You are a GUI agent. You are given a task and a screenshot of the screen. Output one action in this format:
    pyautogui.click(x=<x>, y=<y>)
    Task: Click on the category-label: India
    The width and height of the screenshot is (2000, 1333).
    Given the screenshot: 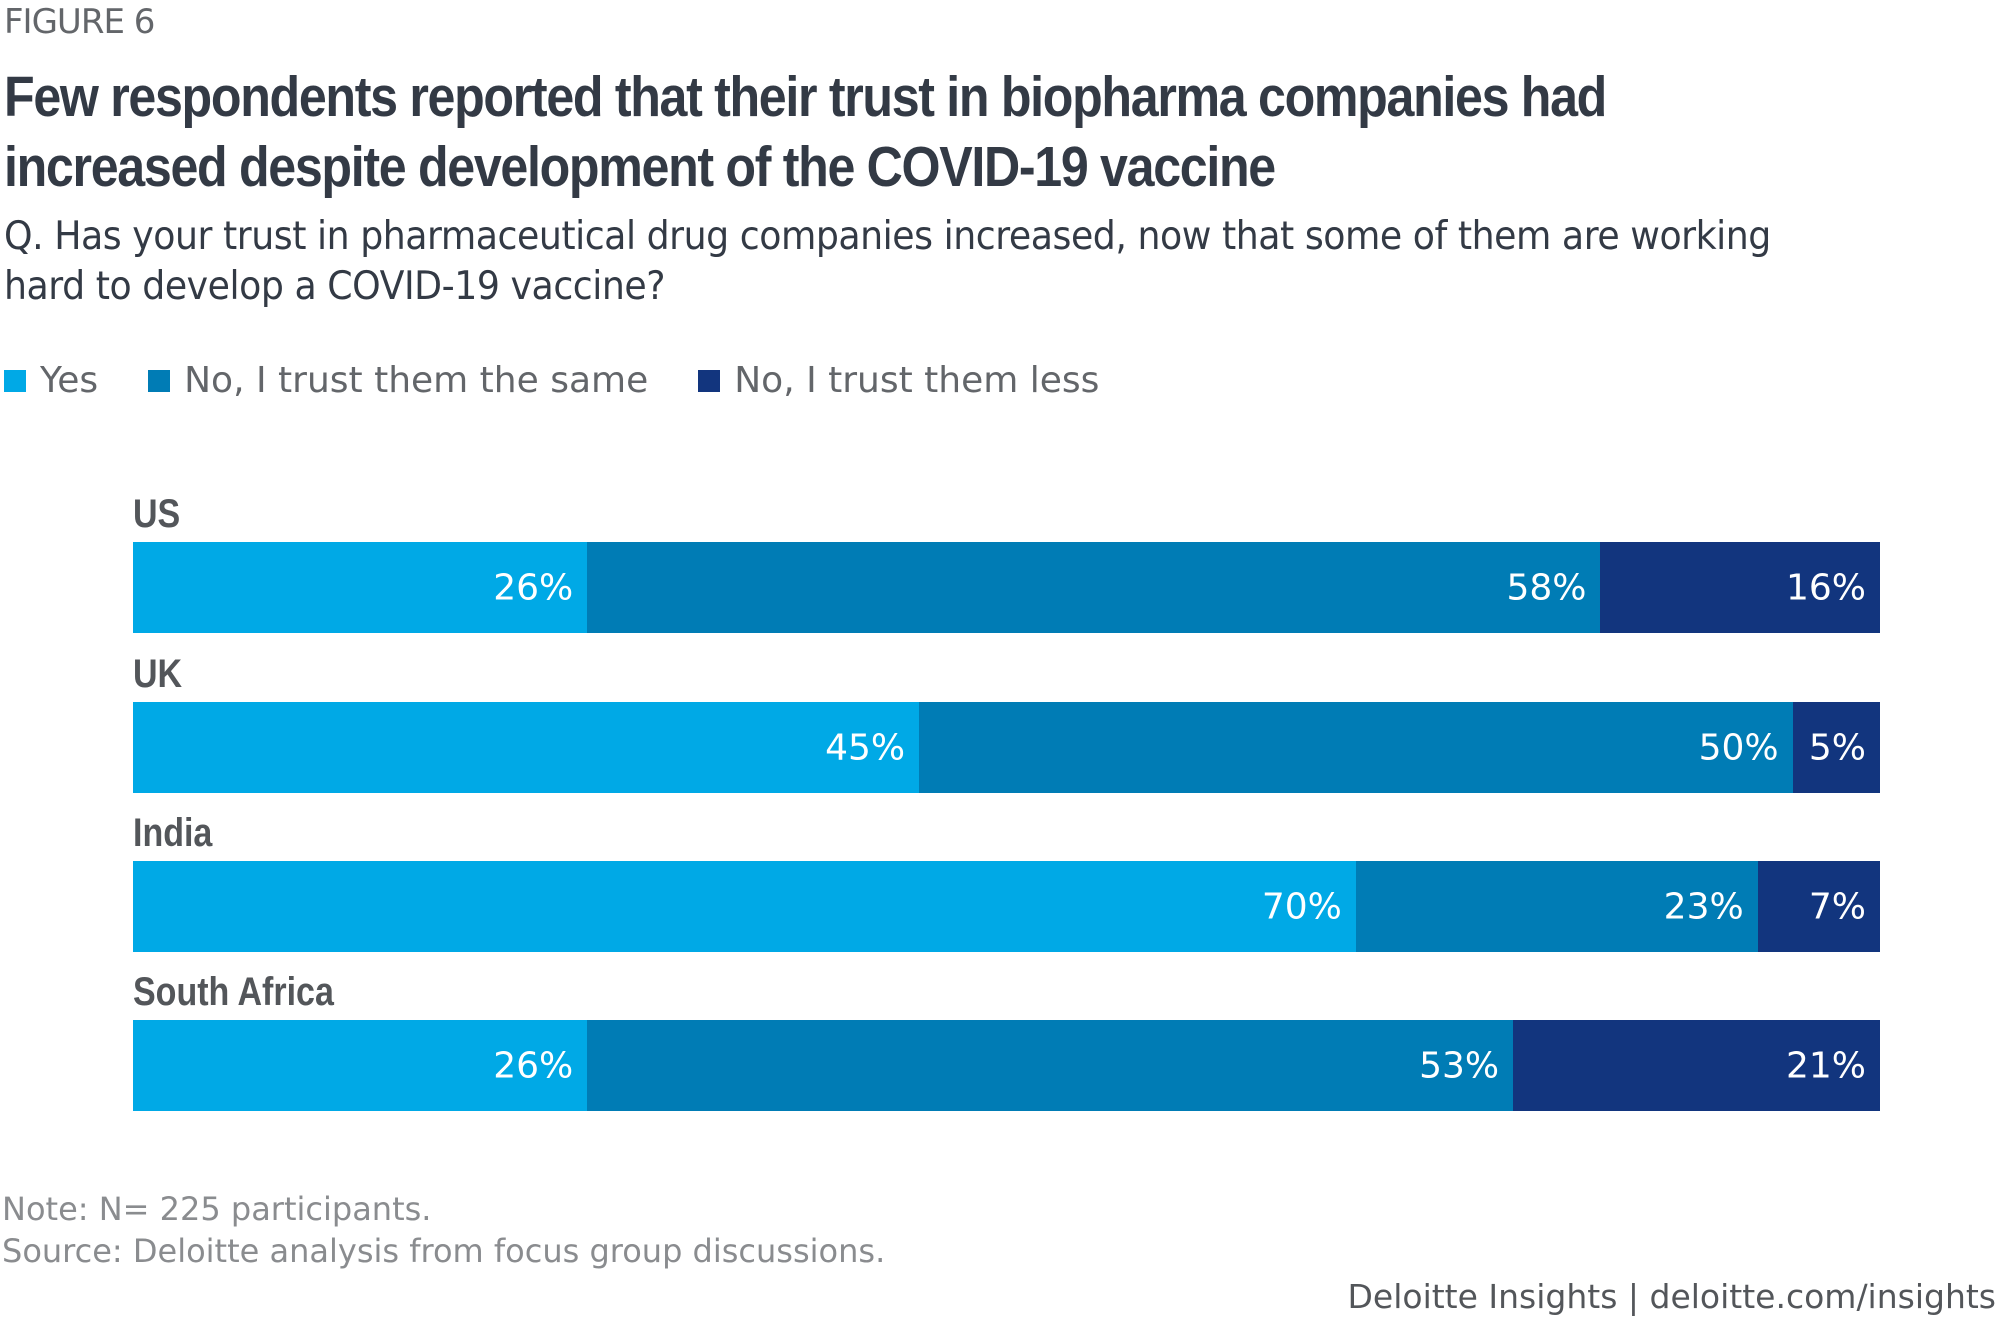 What is the action you would take?
    pyautogui.click(x=173, y=833)
    